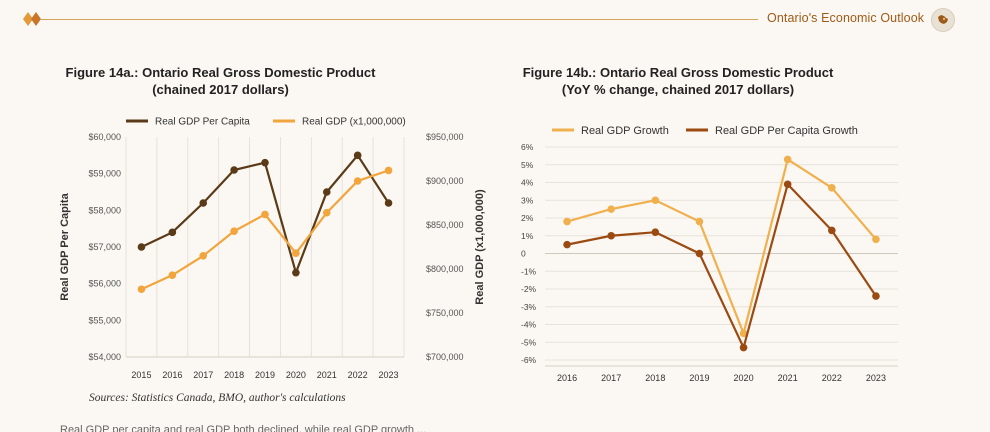  What do you see at coordinates (529, 342) in the screenshot?
I see `fig14b-ytick: -5%` at bounding box center [529, 342].